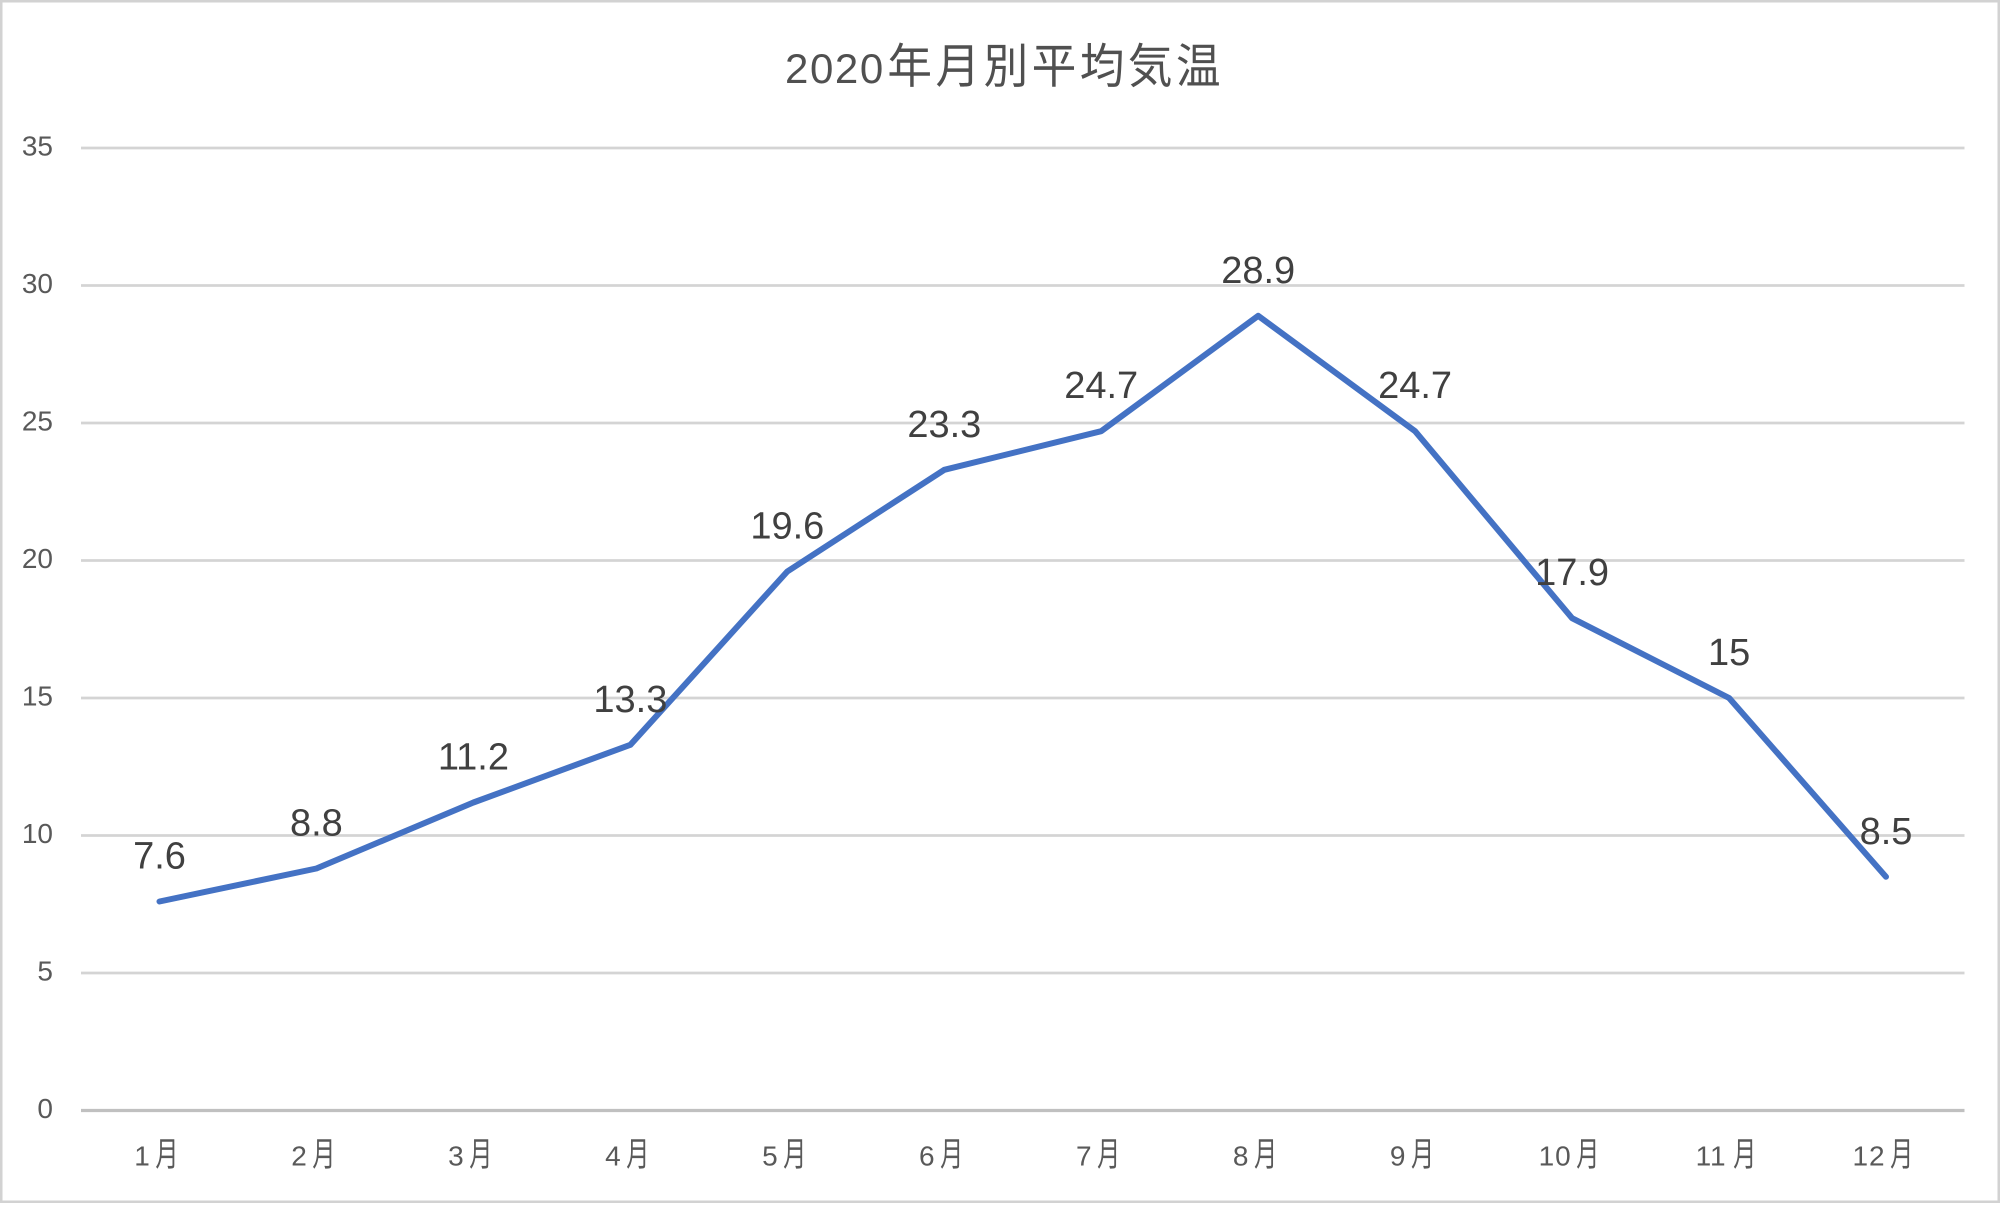 Image resolution: width=2000 pixels, height=1208 pixels. What do you see at coordinates (299, 1156) in the screenshot?
I see `svg-text: 2` at bounding box center [299, 1156].